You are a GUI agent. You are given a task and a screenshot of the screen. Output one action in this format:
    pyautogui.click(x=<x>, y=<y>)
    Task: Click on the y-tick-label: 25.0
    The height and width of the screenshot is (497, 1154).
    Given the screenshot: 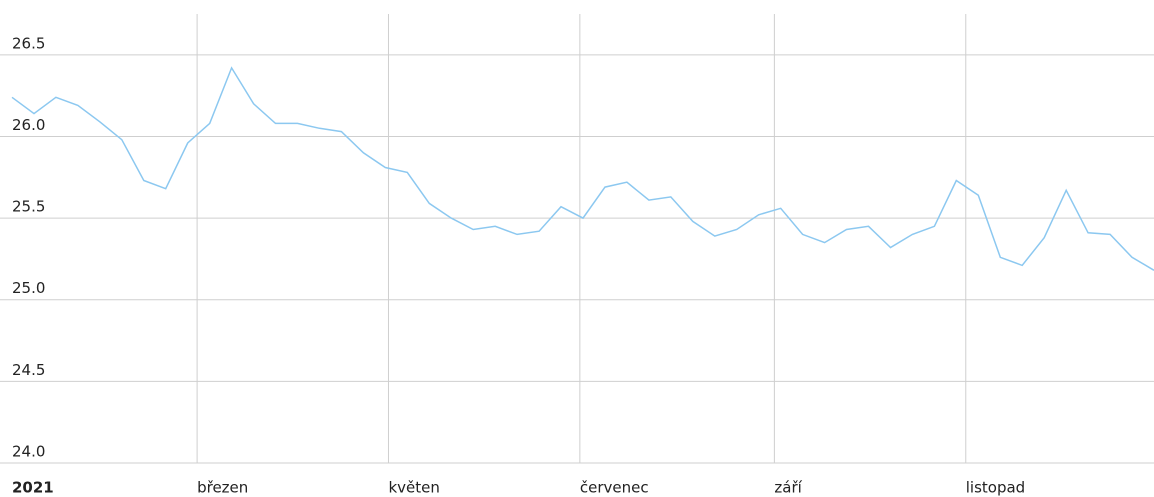 What is the action you would take?
    pyautogui.click(x=28, y=288)
    